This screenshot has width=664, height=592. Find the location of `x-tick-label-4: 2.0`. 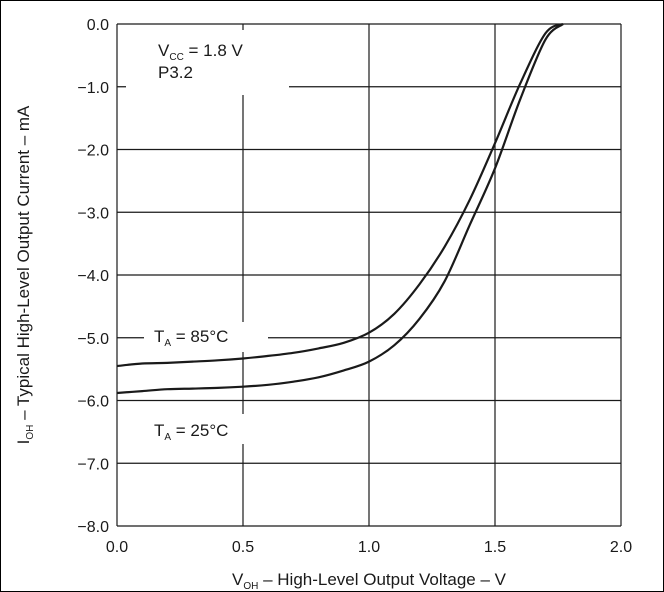

x-tick-label-4: 2.0 is located at coordinates (621, 547).